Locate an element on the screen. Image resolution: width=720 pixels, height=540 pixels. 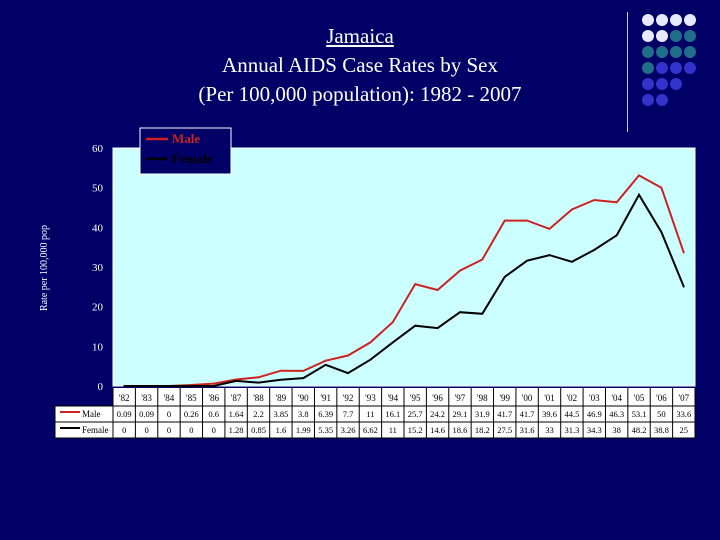
table-cell-value: 6.39 is located at coordinates (325, 414).